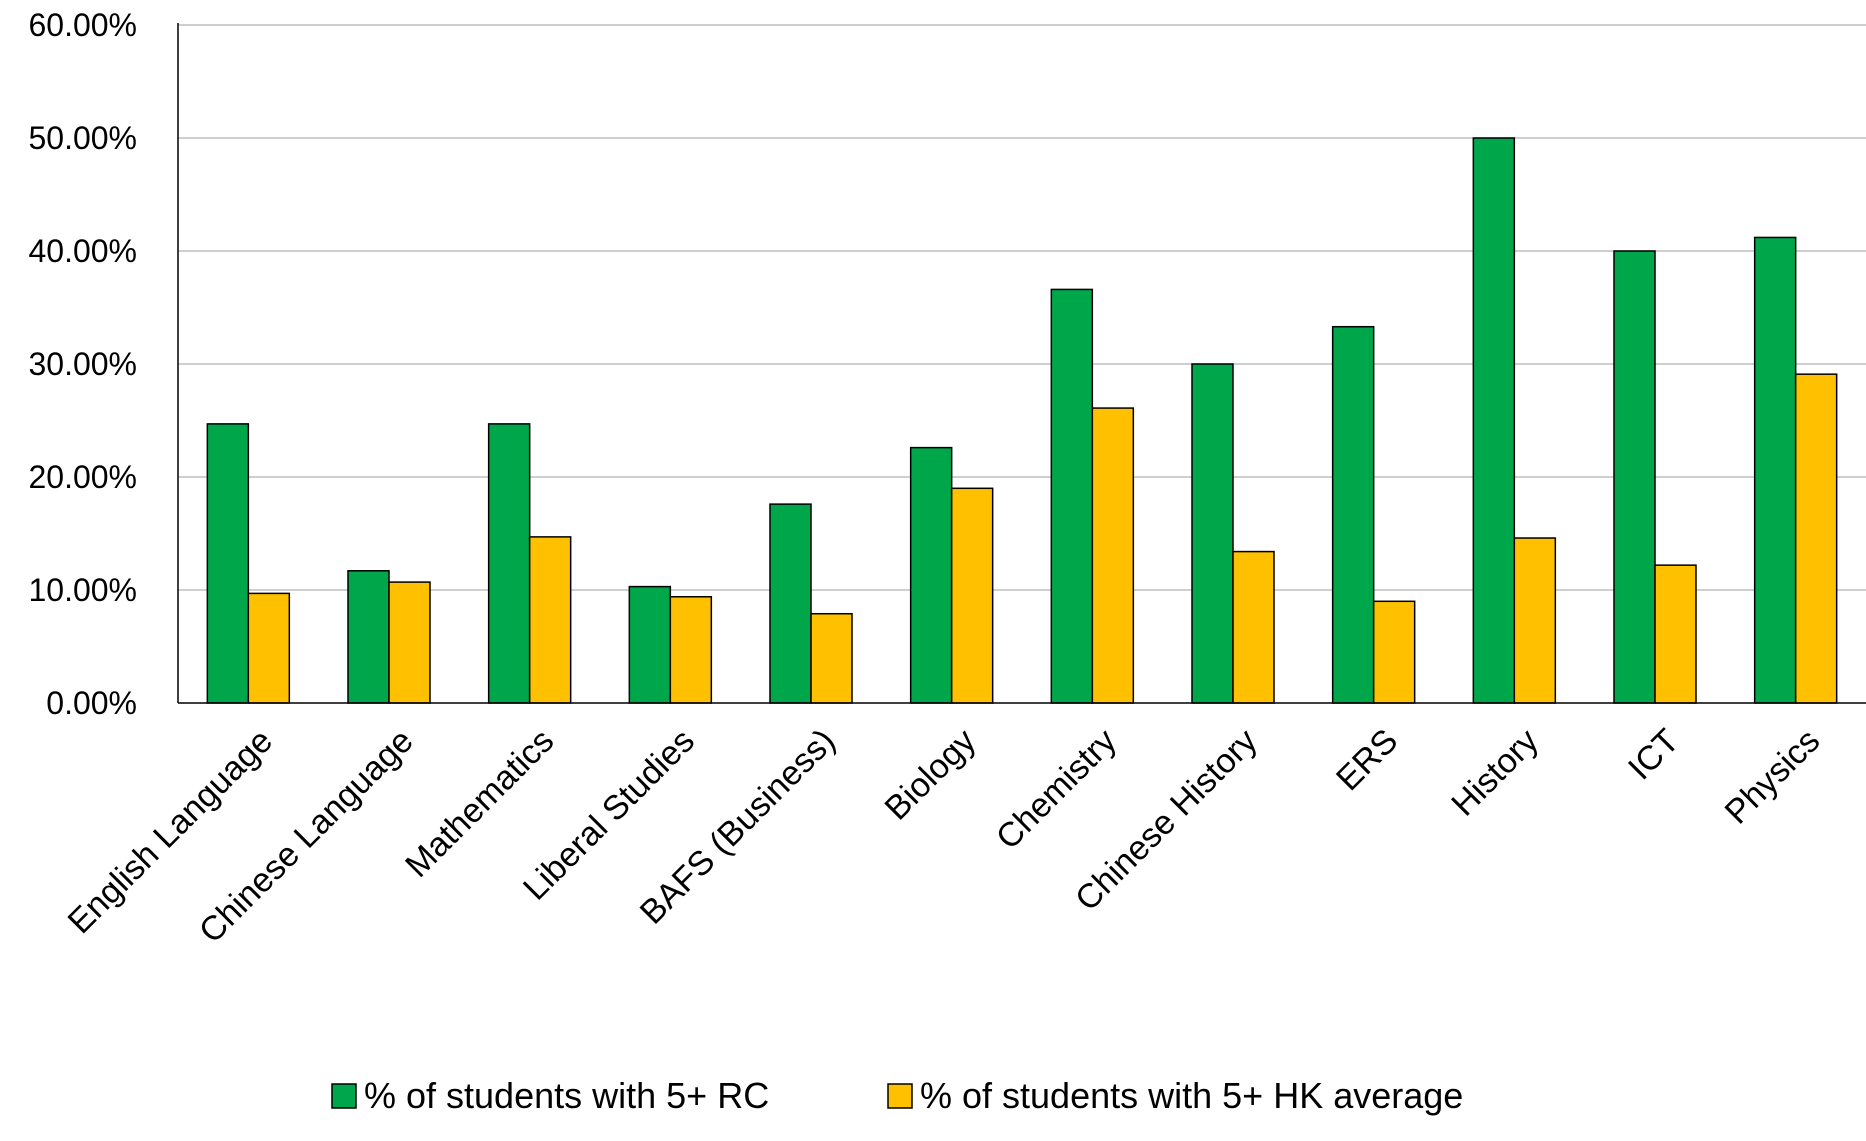 The width and height of the screenshot is (1866, 1141). What do you see at coordinates (82, 477) in the screenshot?
I see `y-tick-label: 20.00%` at bounding box center [82, 477].